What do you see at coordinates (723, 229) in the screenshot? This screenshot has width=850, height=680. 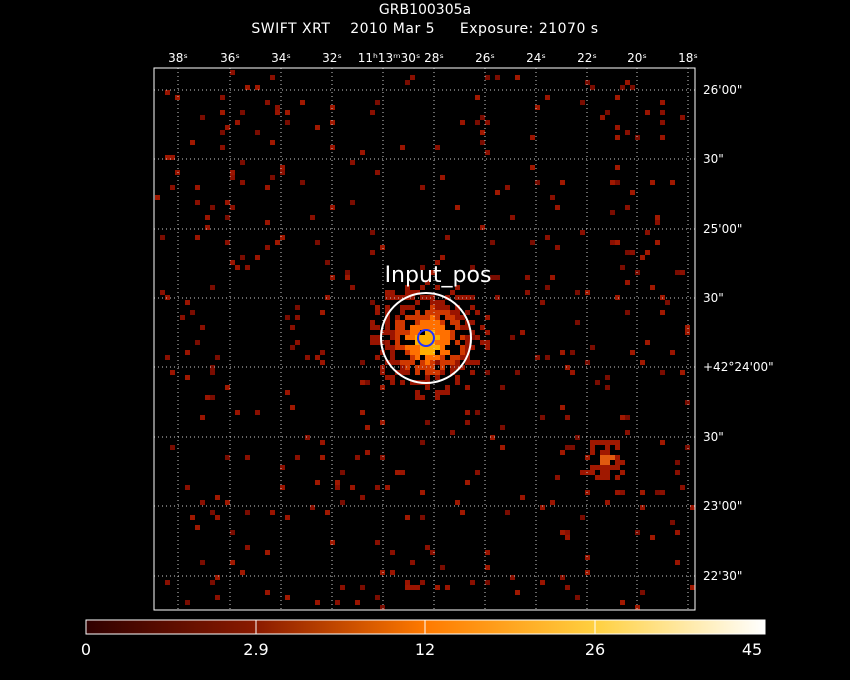 I see `dec-tick: 25'00"` at bounding box center [723, 229].